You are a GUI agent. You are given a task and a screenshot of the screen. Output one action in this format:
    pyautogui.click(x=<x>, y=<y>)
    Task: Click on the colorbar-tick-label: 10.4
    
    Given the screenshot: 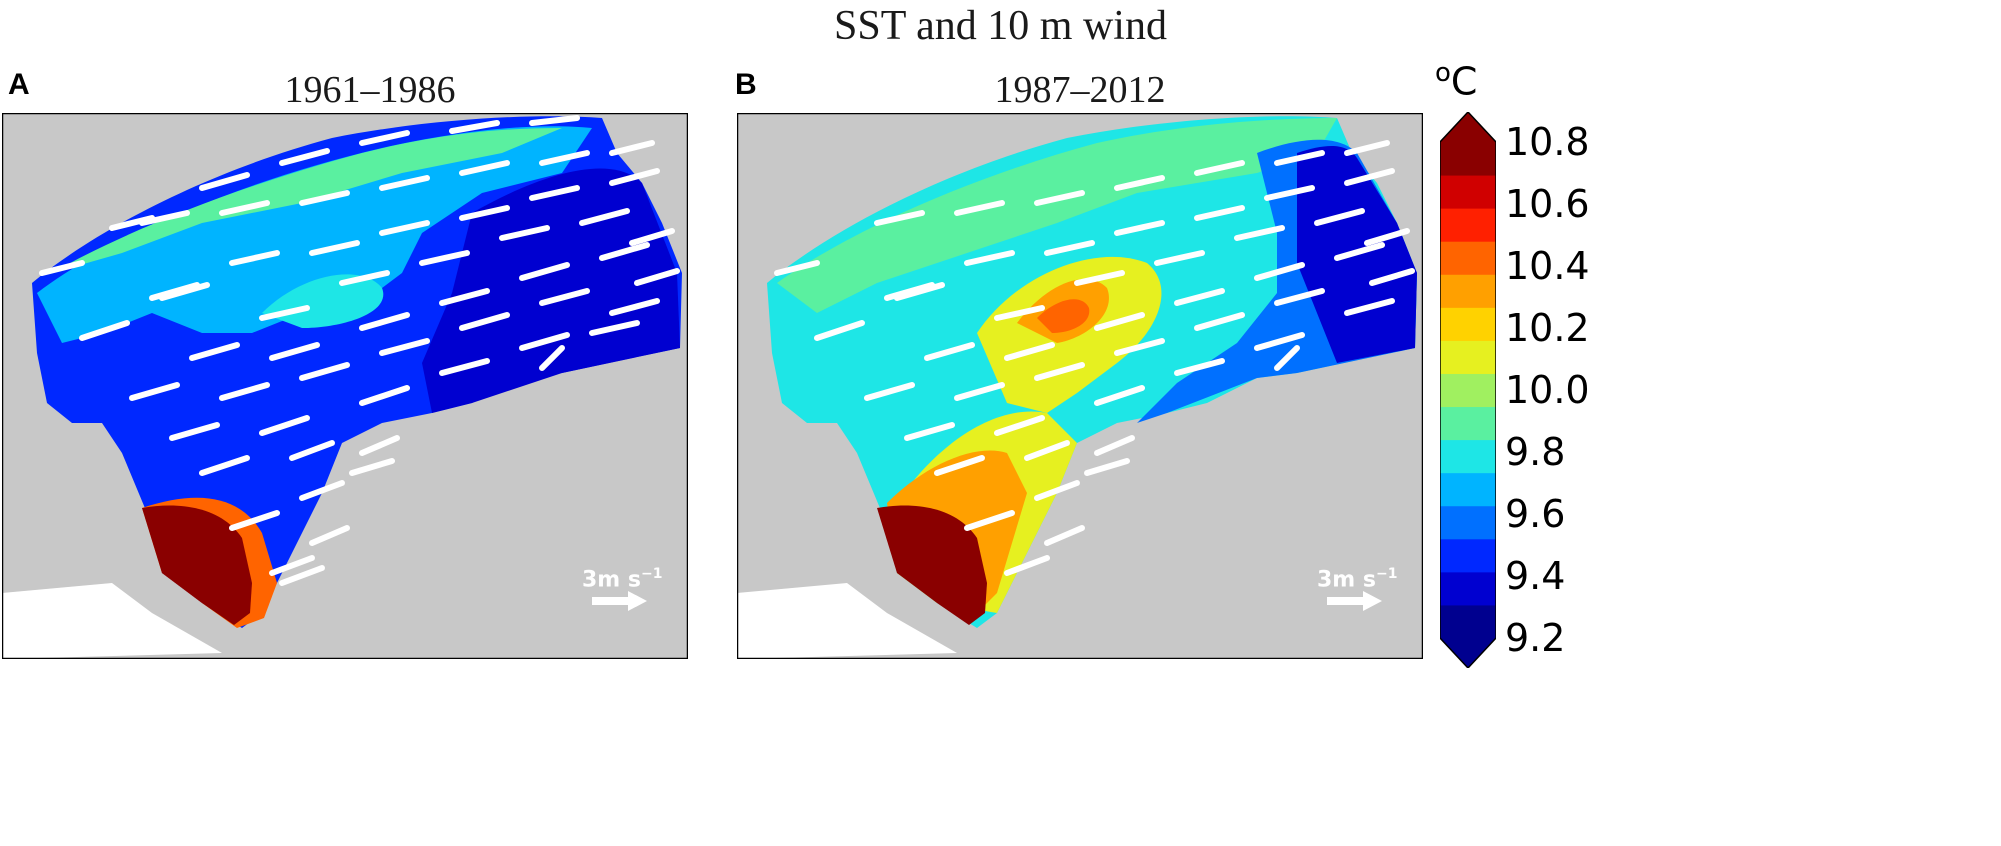 What is the action you would take?
    pyautogui.click(x=1547, y=266)
    